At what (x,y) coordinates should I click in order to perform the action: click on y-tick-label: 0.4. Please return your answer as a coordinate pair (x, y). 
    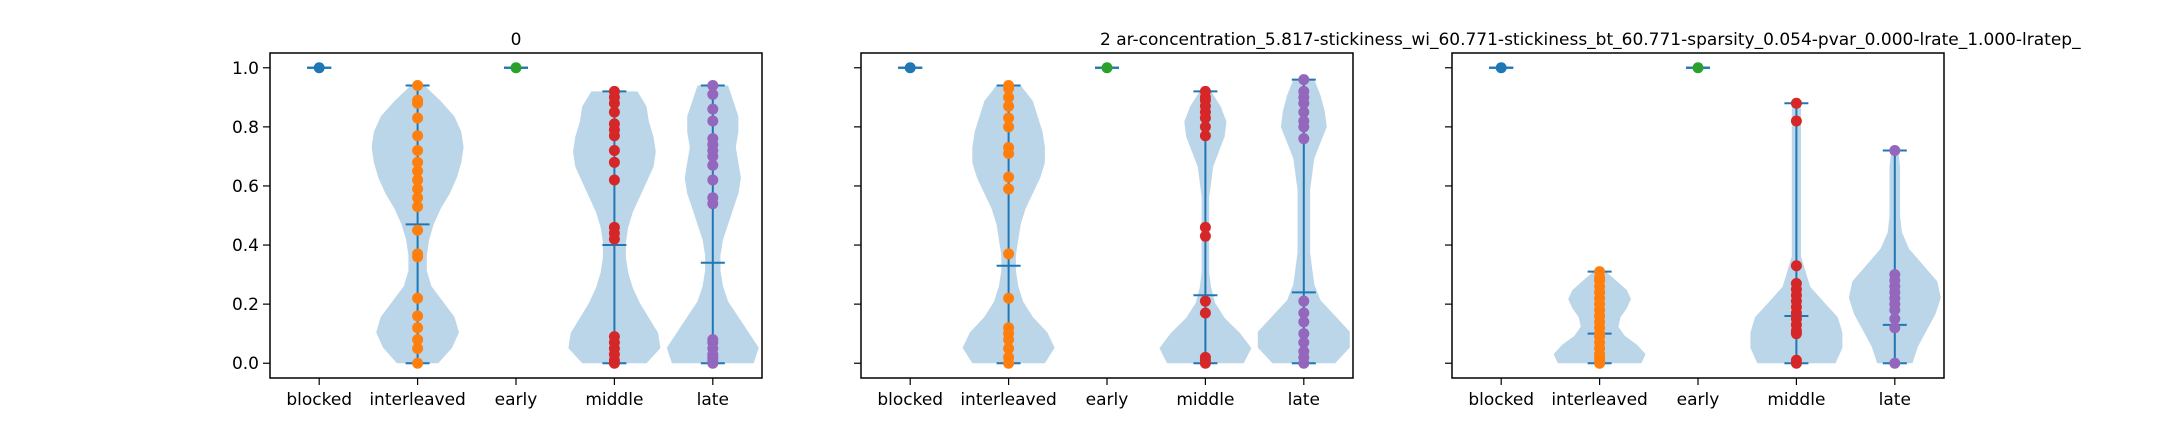
    Looking at the image, I should click on (245, 246).